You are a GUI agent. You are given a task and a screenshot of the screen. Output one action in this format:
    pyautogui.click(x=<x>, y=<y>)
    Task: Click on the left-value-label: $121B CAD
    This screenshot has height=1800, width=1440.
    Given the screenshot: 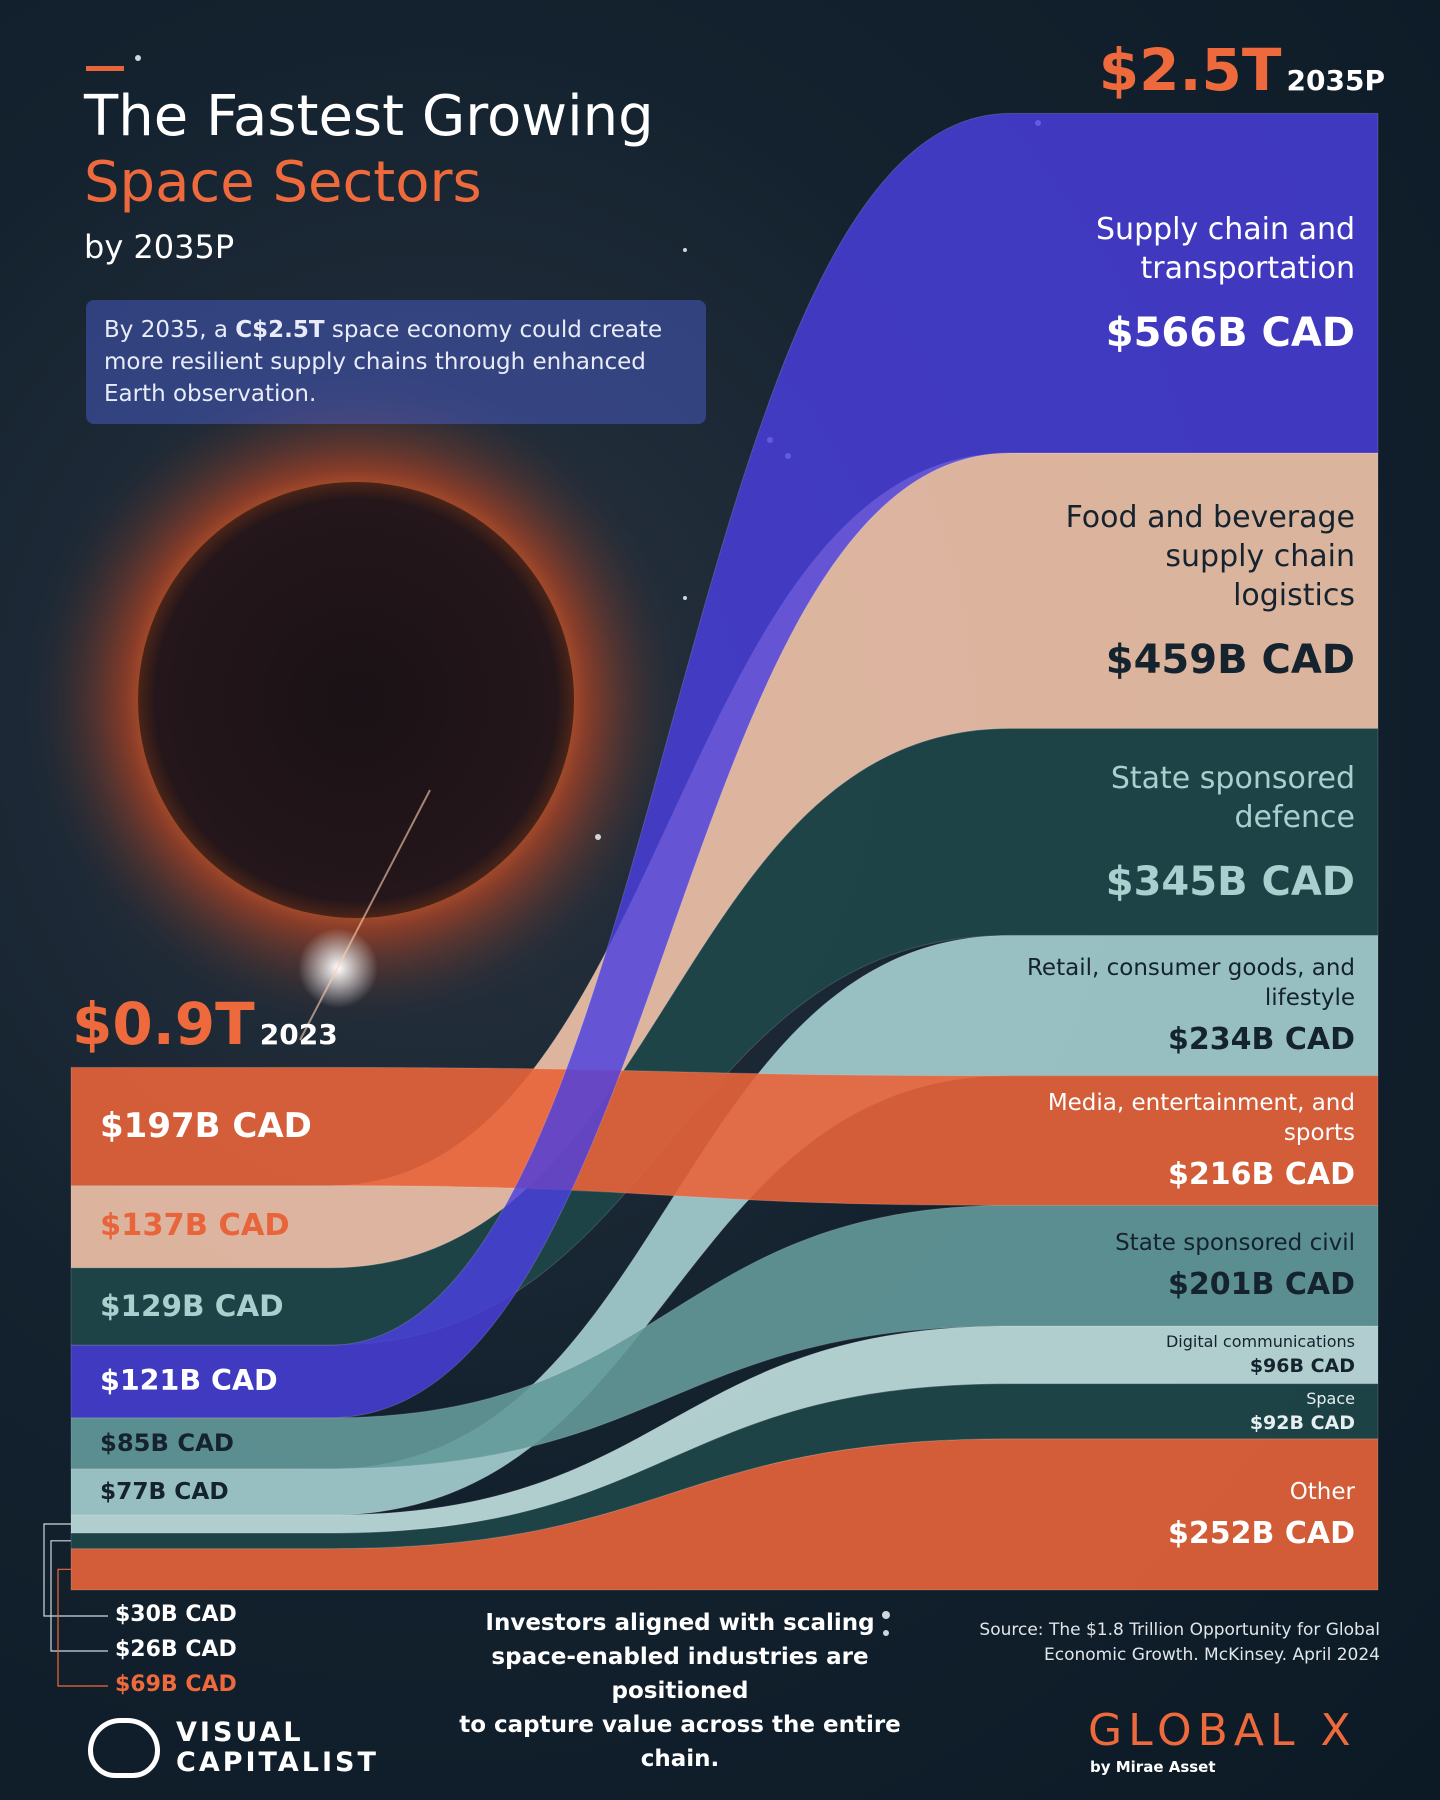 What is the action you would take?
    pyautogui.click(x=189, y=1381)
    